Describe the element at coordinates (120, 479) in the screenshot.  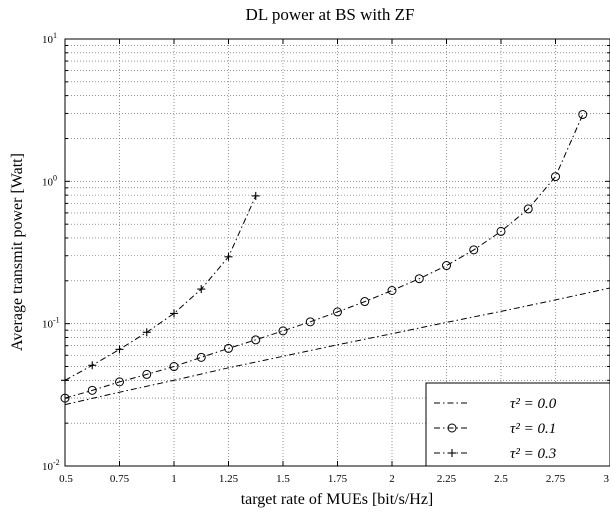
I see `x-tick-label: 0.75` at that location.